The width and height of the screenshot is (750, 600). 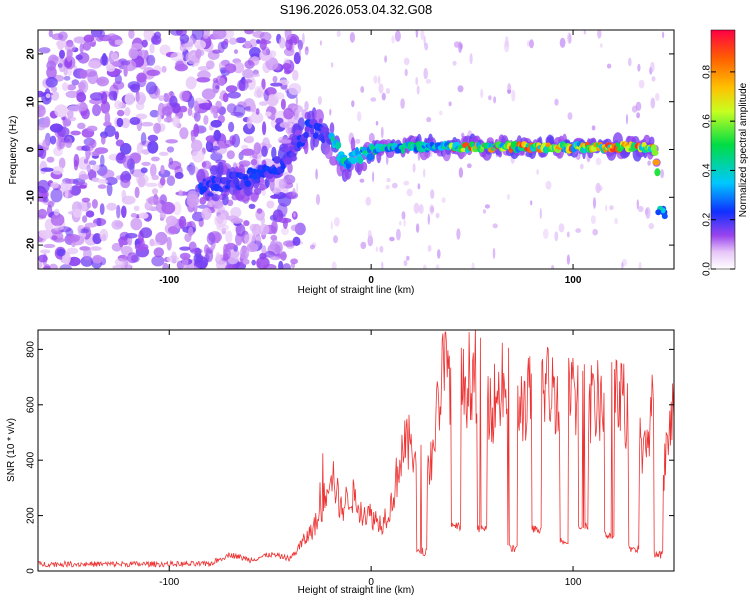 I want to click on spectrogram-ridge-halo, so click(x=332, y=128).